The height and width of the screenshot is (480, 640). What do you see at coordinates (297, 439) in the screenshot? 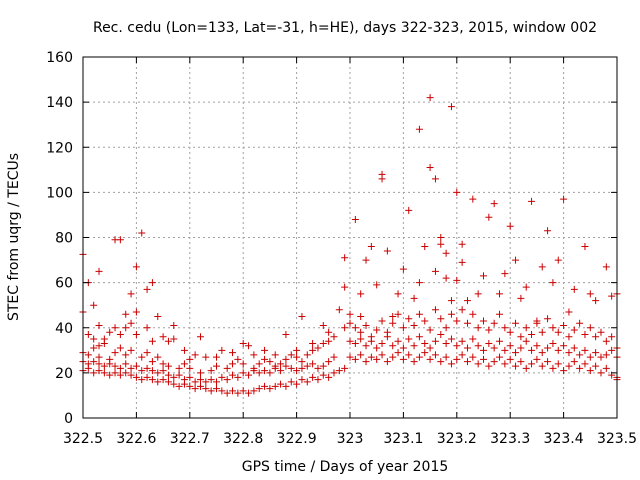
I see `x-tick-label: 322.9` at bounding box center [297, 439].